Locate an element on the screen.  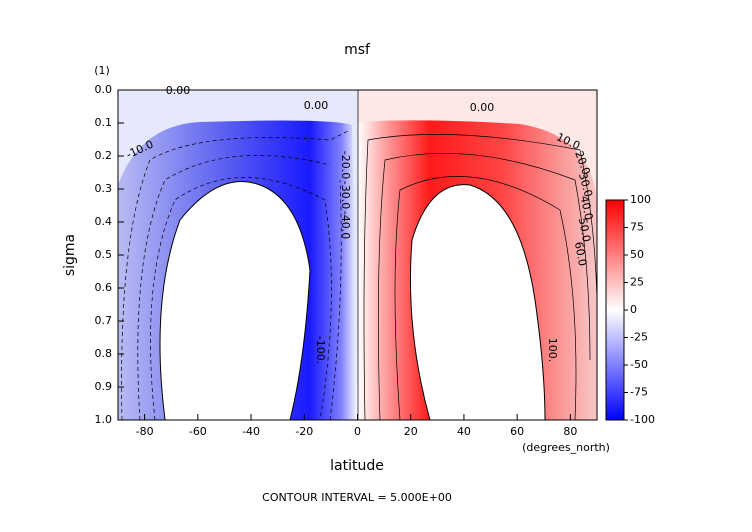
y-tick-label: 0.6 is located at coordinates (104, 287).